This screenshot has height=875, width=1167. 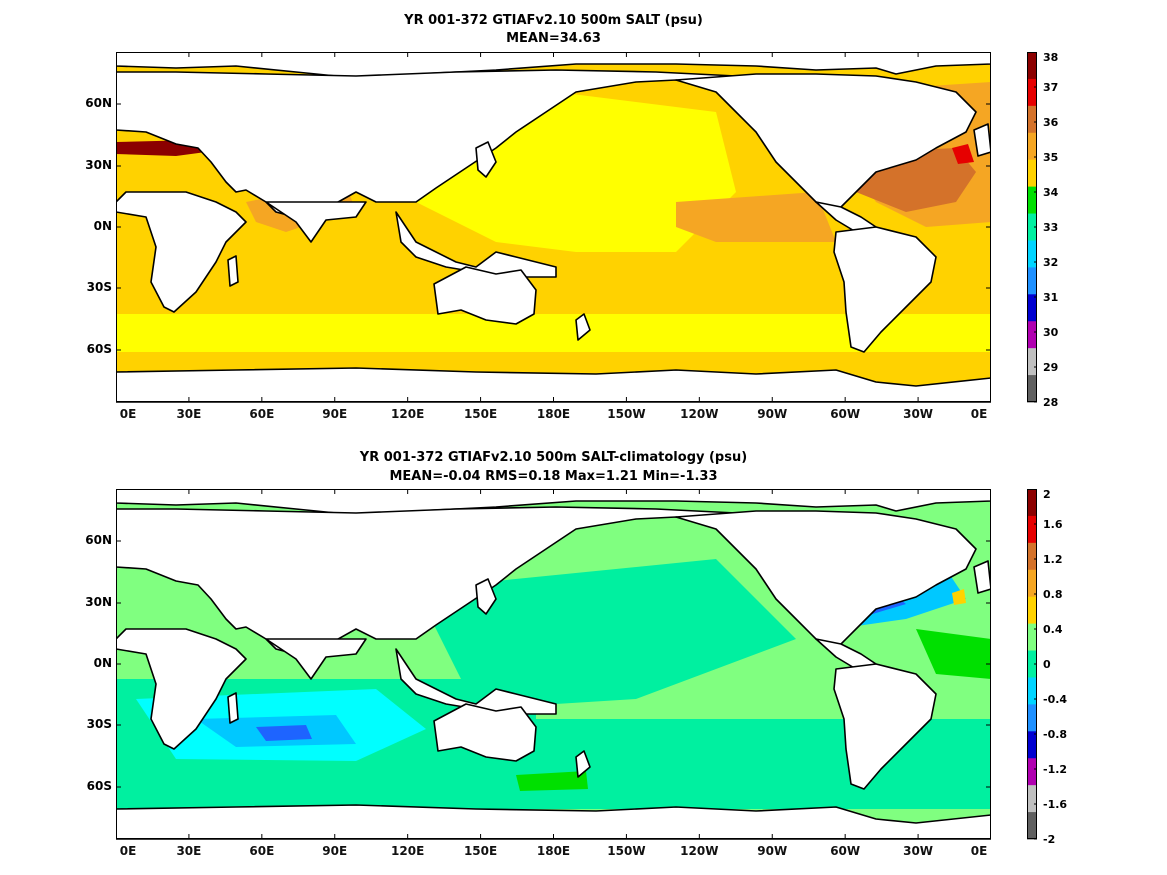 What do you see at coordinates (1050, 227) in the screenshot?
I see `colorbar-tick-label: 33` at bounding box center [1050, 227].